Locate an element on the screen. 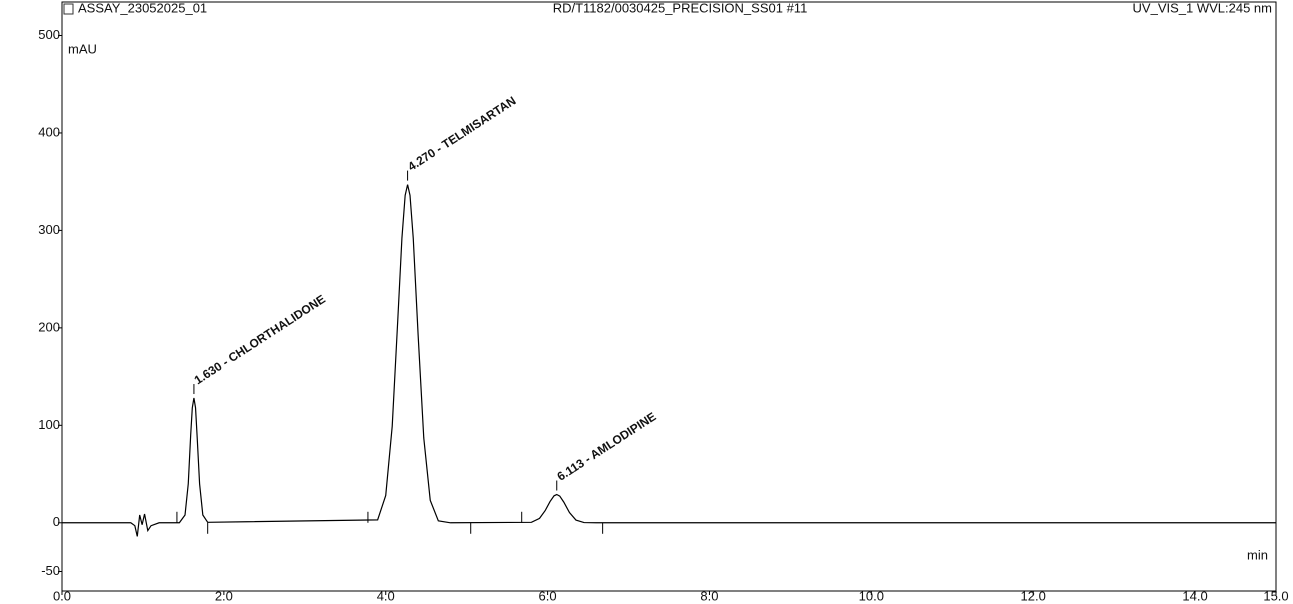 This screenshot has width=1293, height=604. peak-label: 4.270 - TELMISARTAN is located at coordinates (461, 134).